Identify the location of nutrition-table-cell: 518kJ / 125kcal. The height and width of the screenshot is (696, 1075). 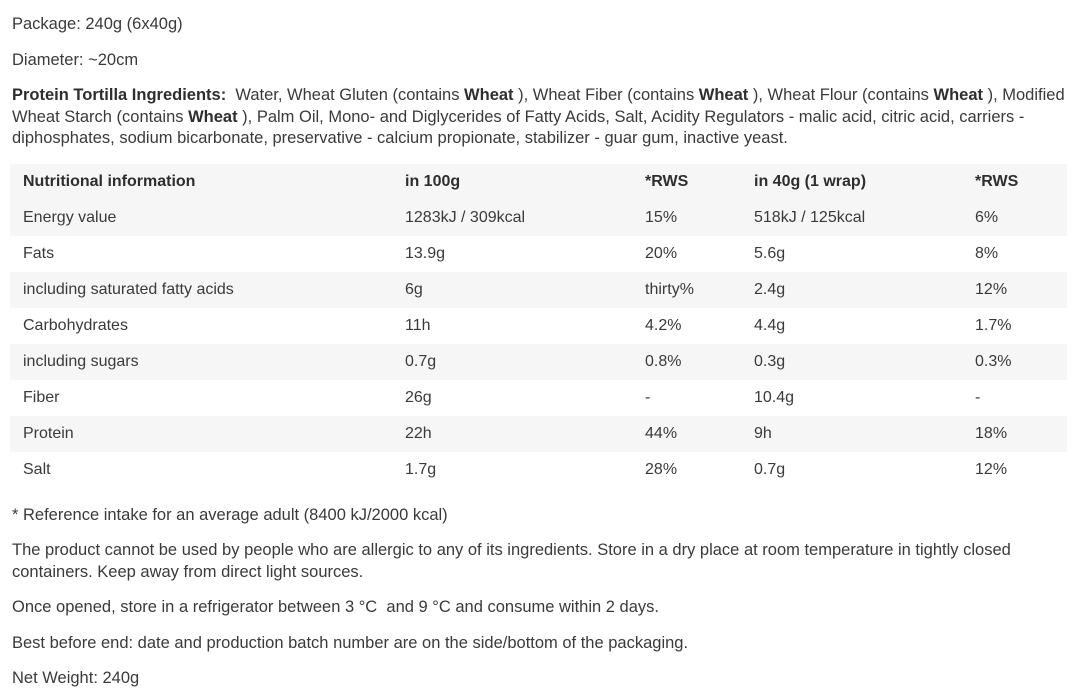
(810, 217).